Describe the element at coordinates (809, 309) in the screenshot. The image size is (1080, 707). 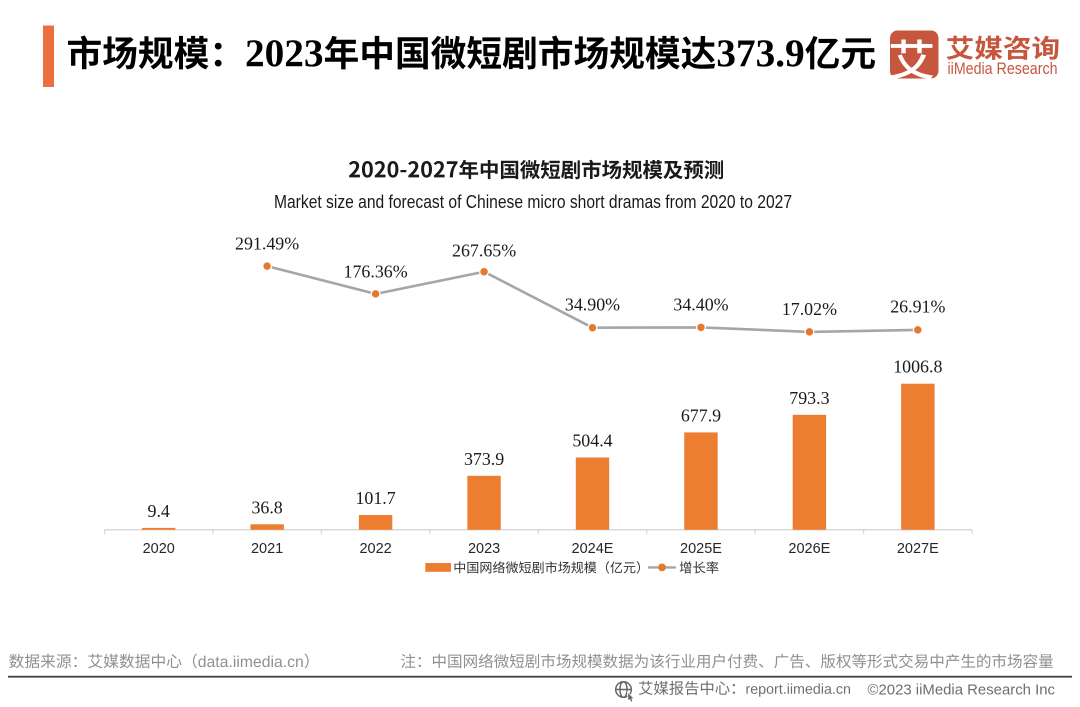
I see `svg-text: 17.02%` at that location.